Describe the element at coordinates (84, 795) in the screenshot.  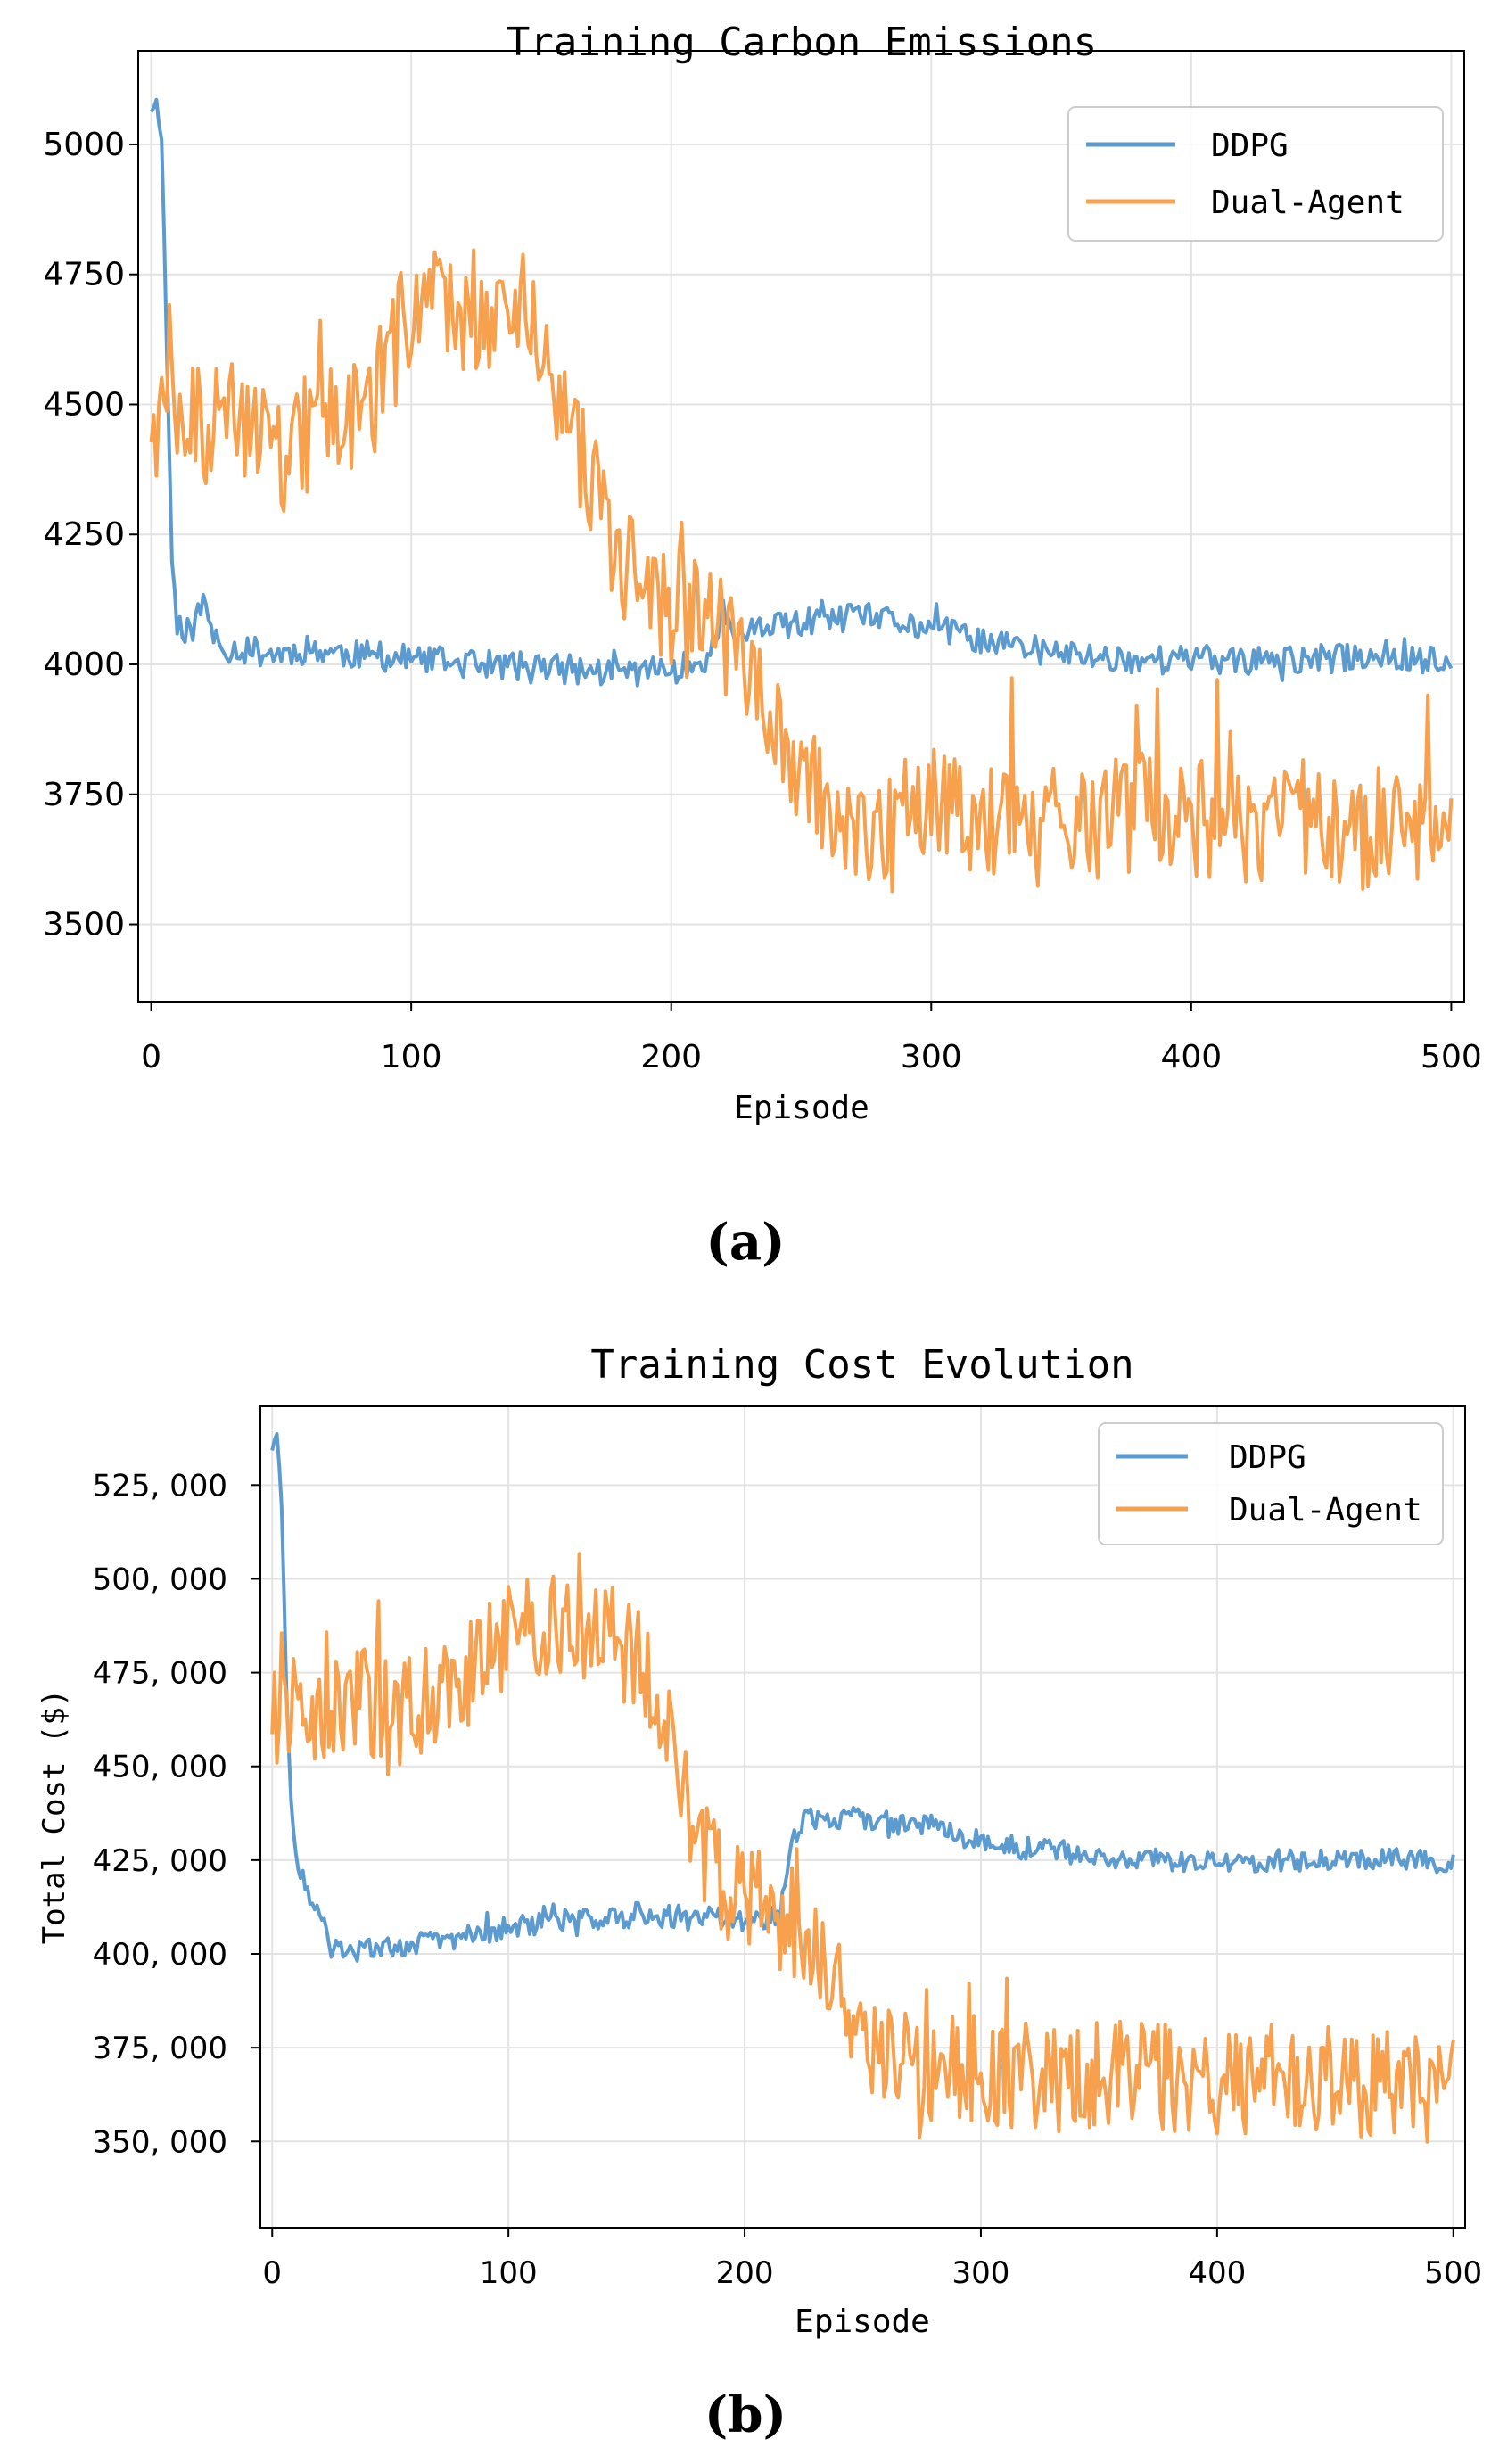
I see `chart-a-ytick-label-3750: 3750` at that location.